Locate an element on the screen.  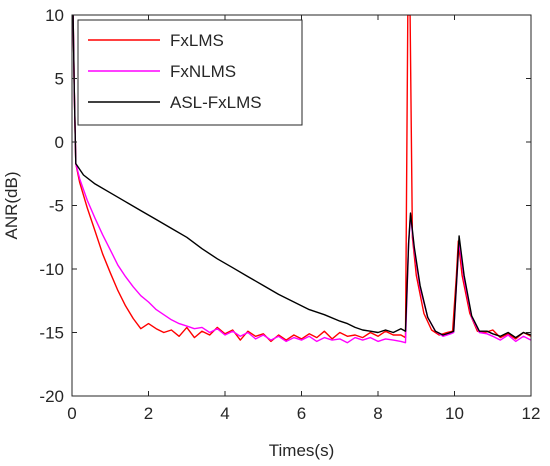
legend: FxLMS FxNLMS ASL-FxLMS is located at coordinates (190, 72).